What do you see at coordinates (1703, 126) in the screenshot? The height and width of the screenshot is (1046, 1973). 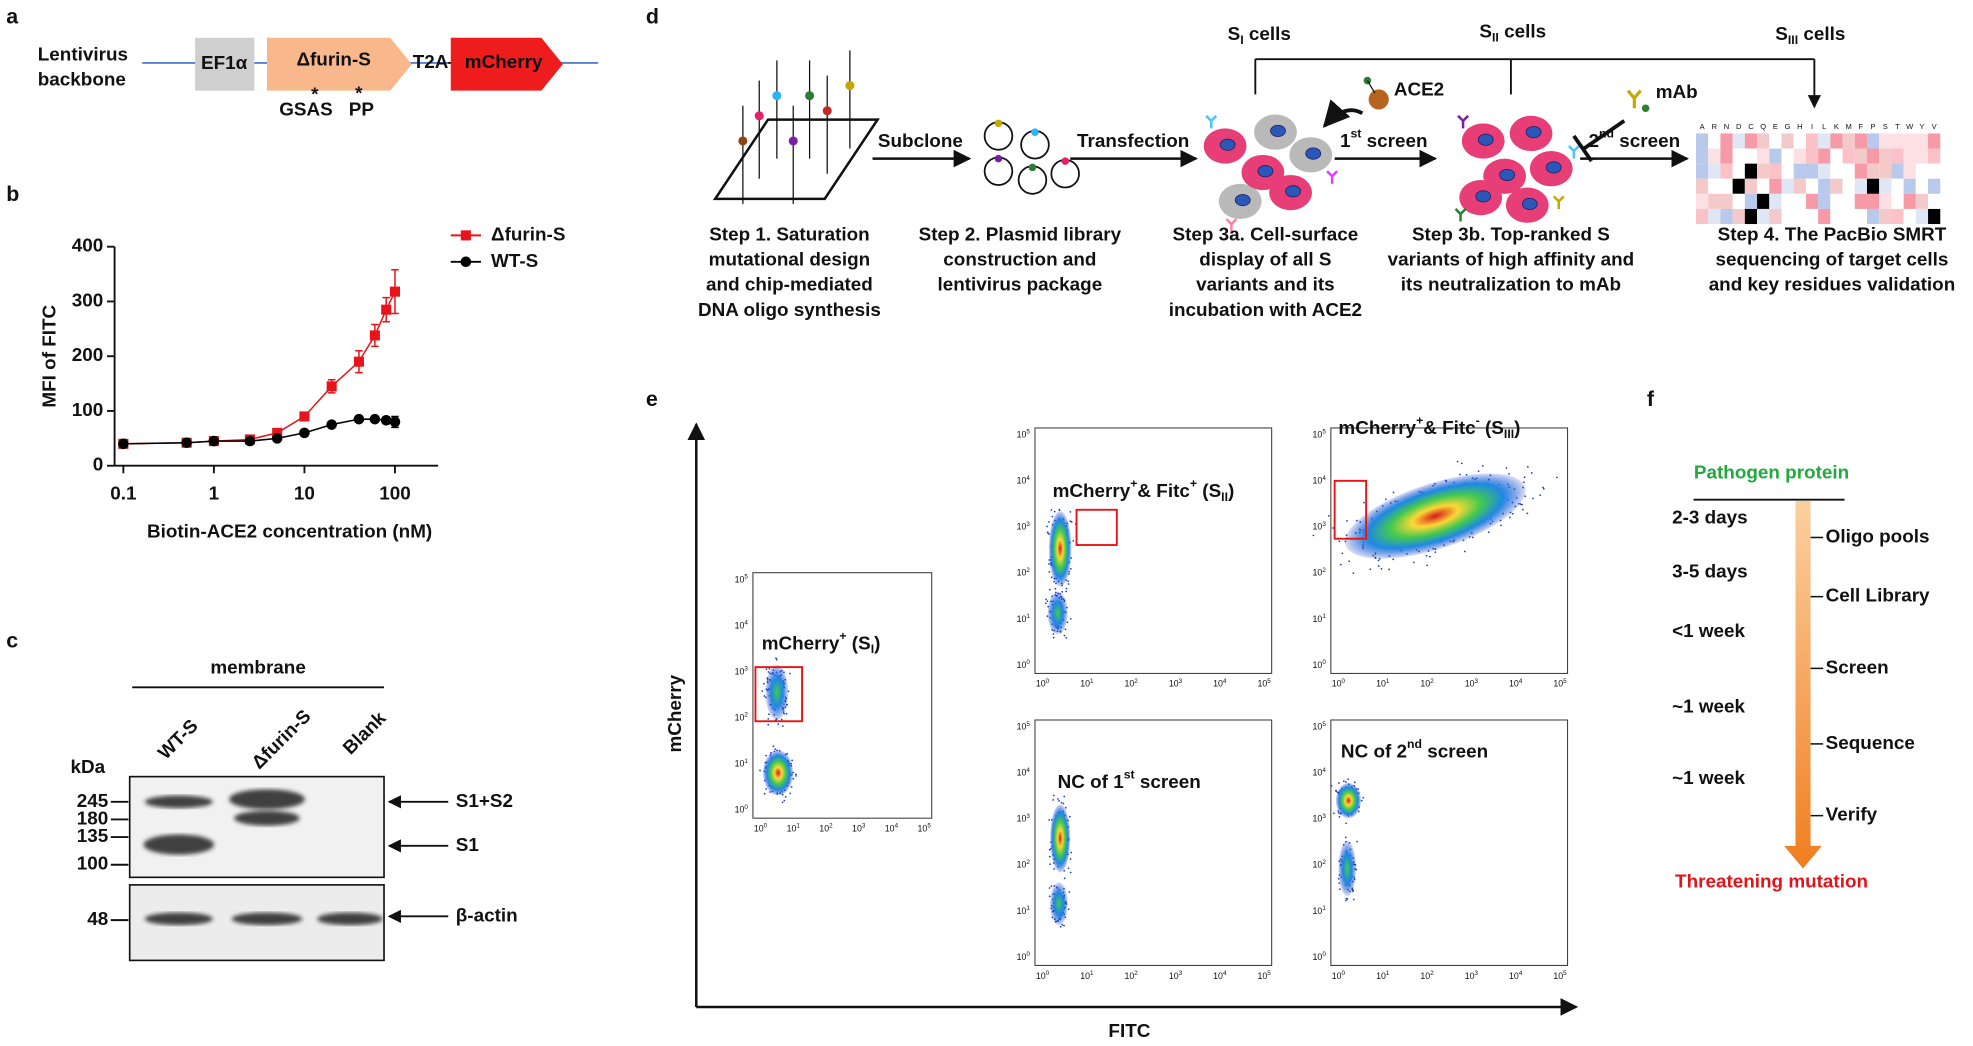 I see `heatmap-header: A` at bounding box center [1703, 126].